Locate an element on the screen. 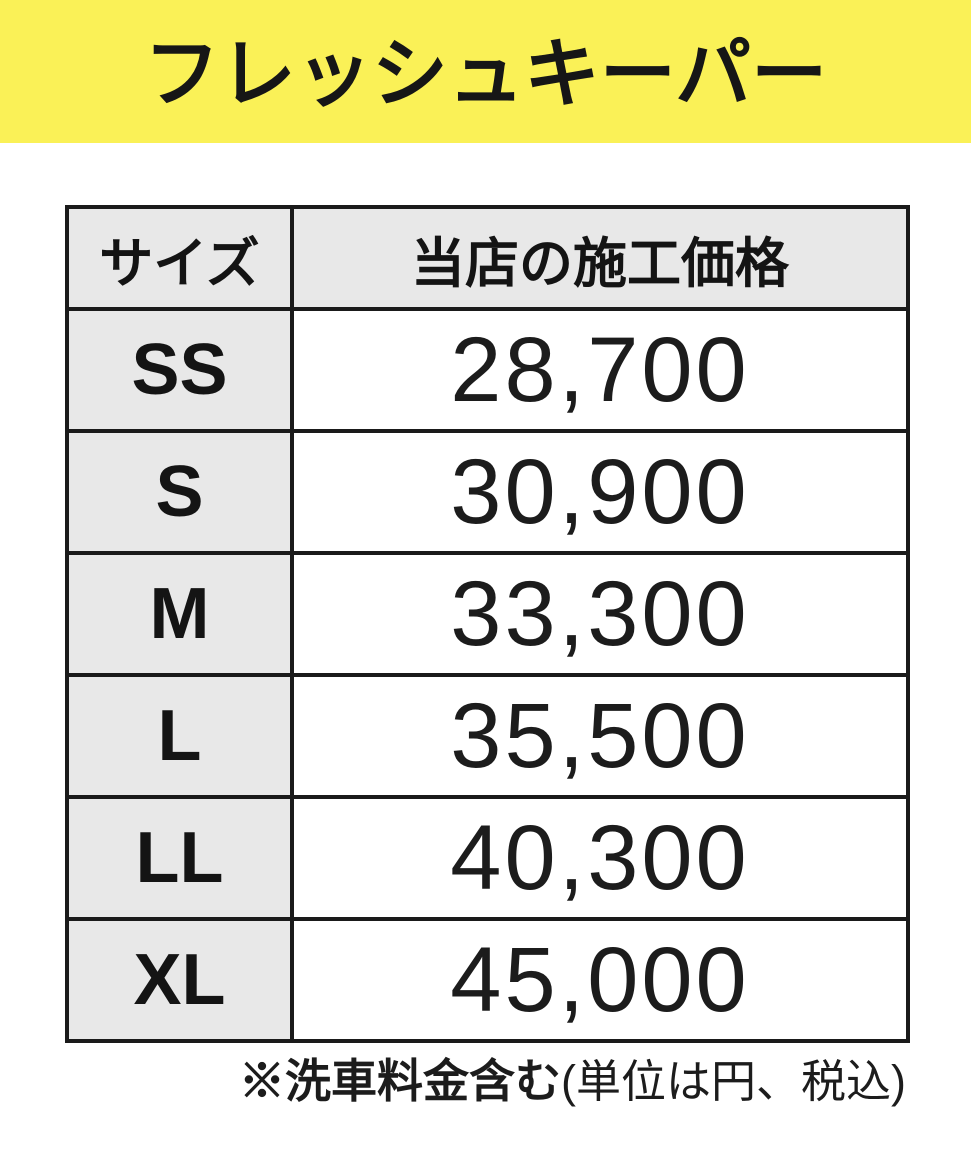 This screenshot has width=971, height=1169. table-row: L 35,500 is located at coordinates (487, 736).